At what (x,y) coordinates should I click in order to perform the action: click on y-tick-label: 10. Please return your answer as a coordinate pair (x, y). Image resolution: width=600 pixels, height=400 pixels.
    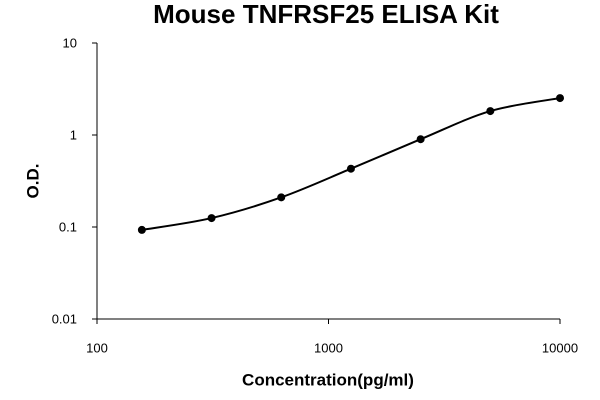
    Looking at the image, I should click on (70, 42).